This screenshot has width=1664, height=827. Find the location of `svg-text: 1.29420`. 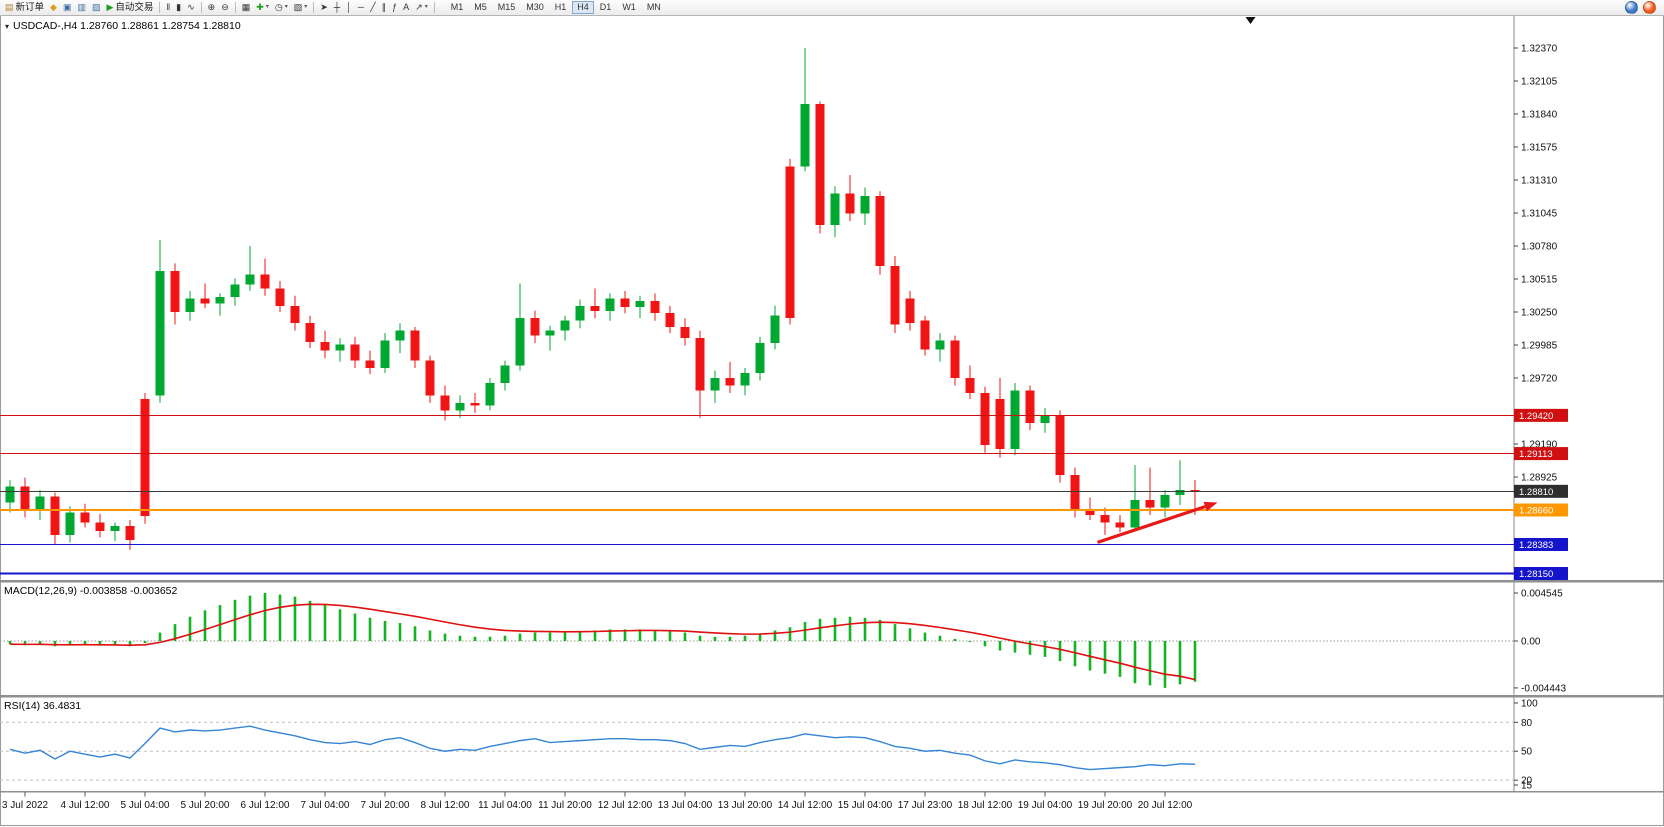

svg-text: 1.29420 is located at coordinates (1536, 416).